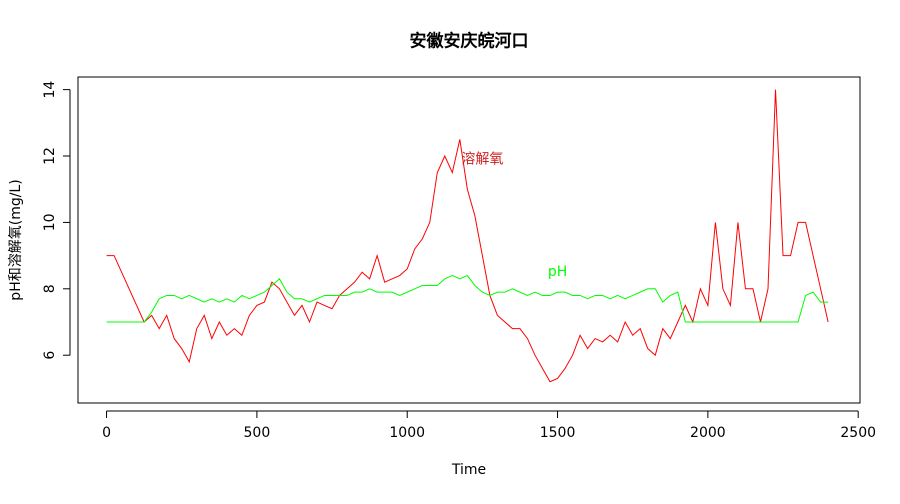 This screenshot has height=504, width=900. What do you see at coordinates (557, 272) in the screenshot?
I see `annotation: pH` at bounding box center [557, 272].